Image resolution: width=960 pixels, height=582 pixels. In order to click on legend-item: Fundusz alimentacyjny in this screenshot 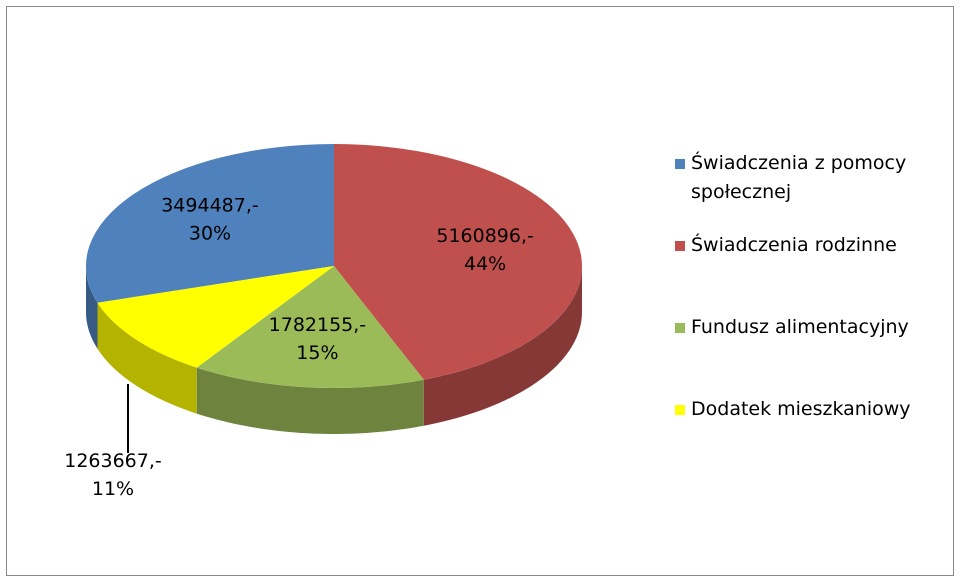, I will do `click(808, 327)`.